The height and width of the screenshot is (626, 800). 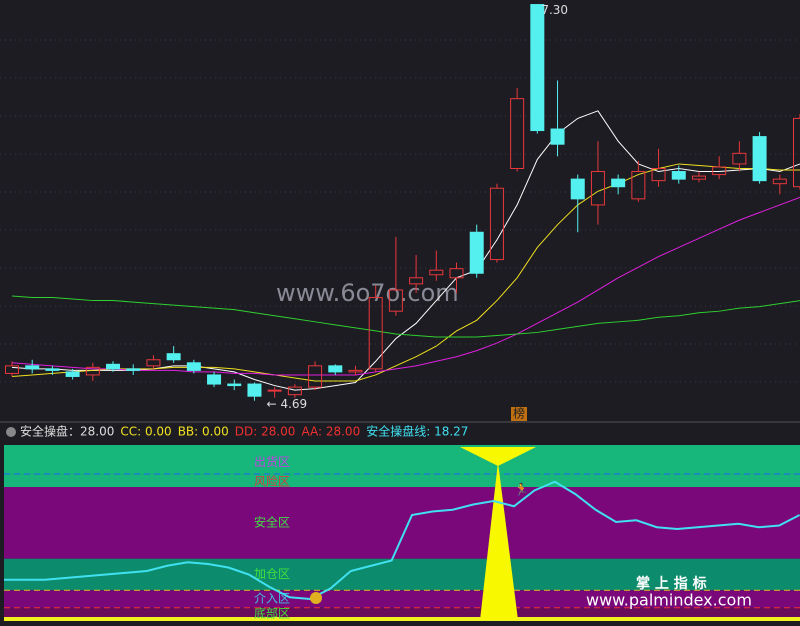 I want to click on low-annotation: 4.69, so click(x=293, y=404).